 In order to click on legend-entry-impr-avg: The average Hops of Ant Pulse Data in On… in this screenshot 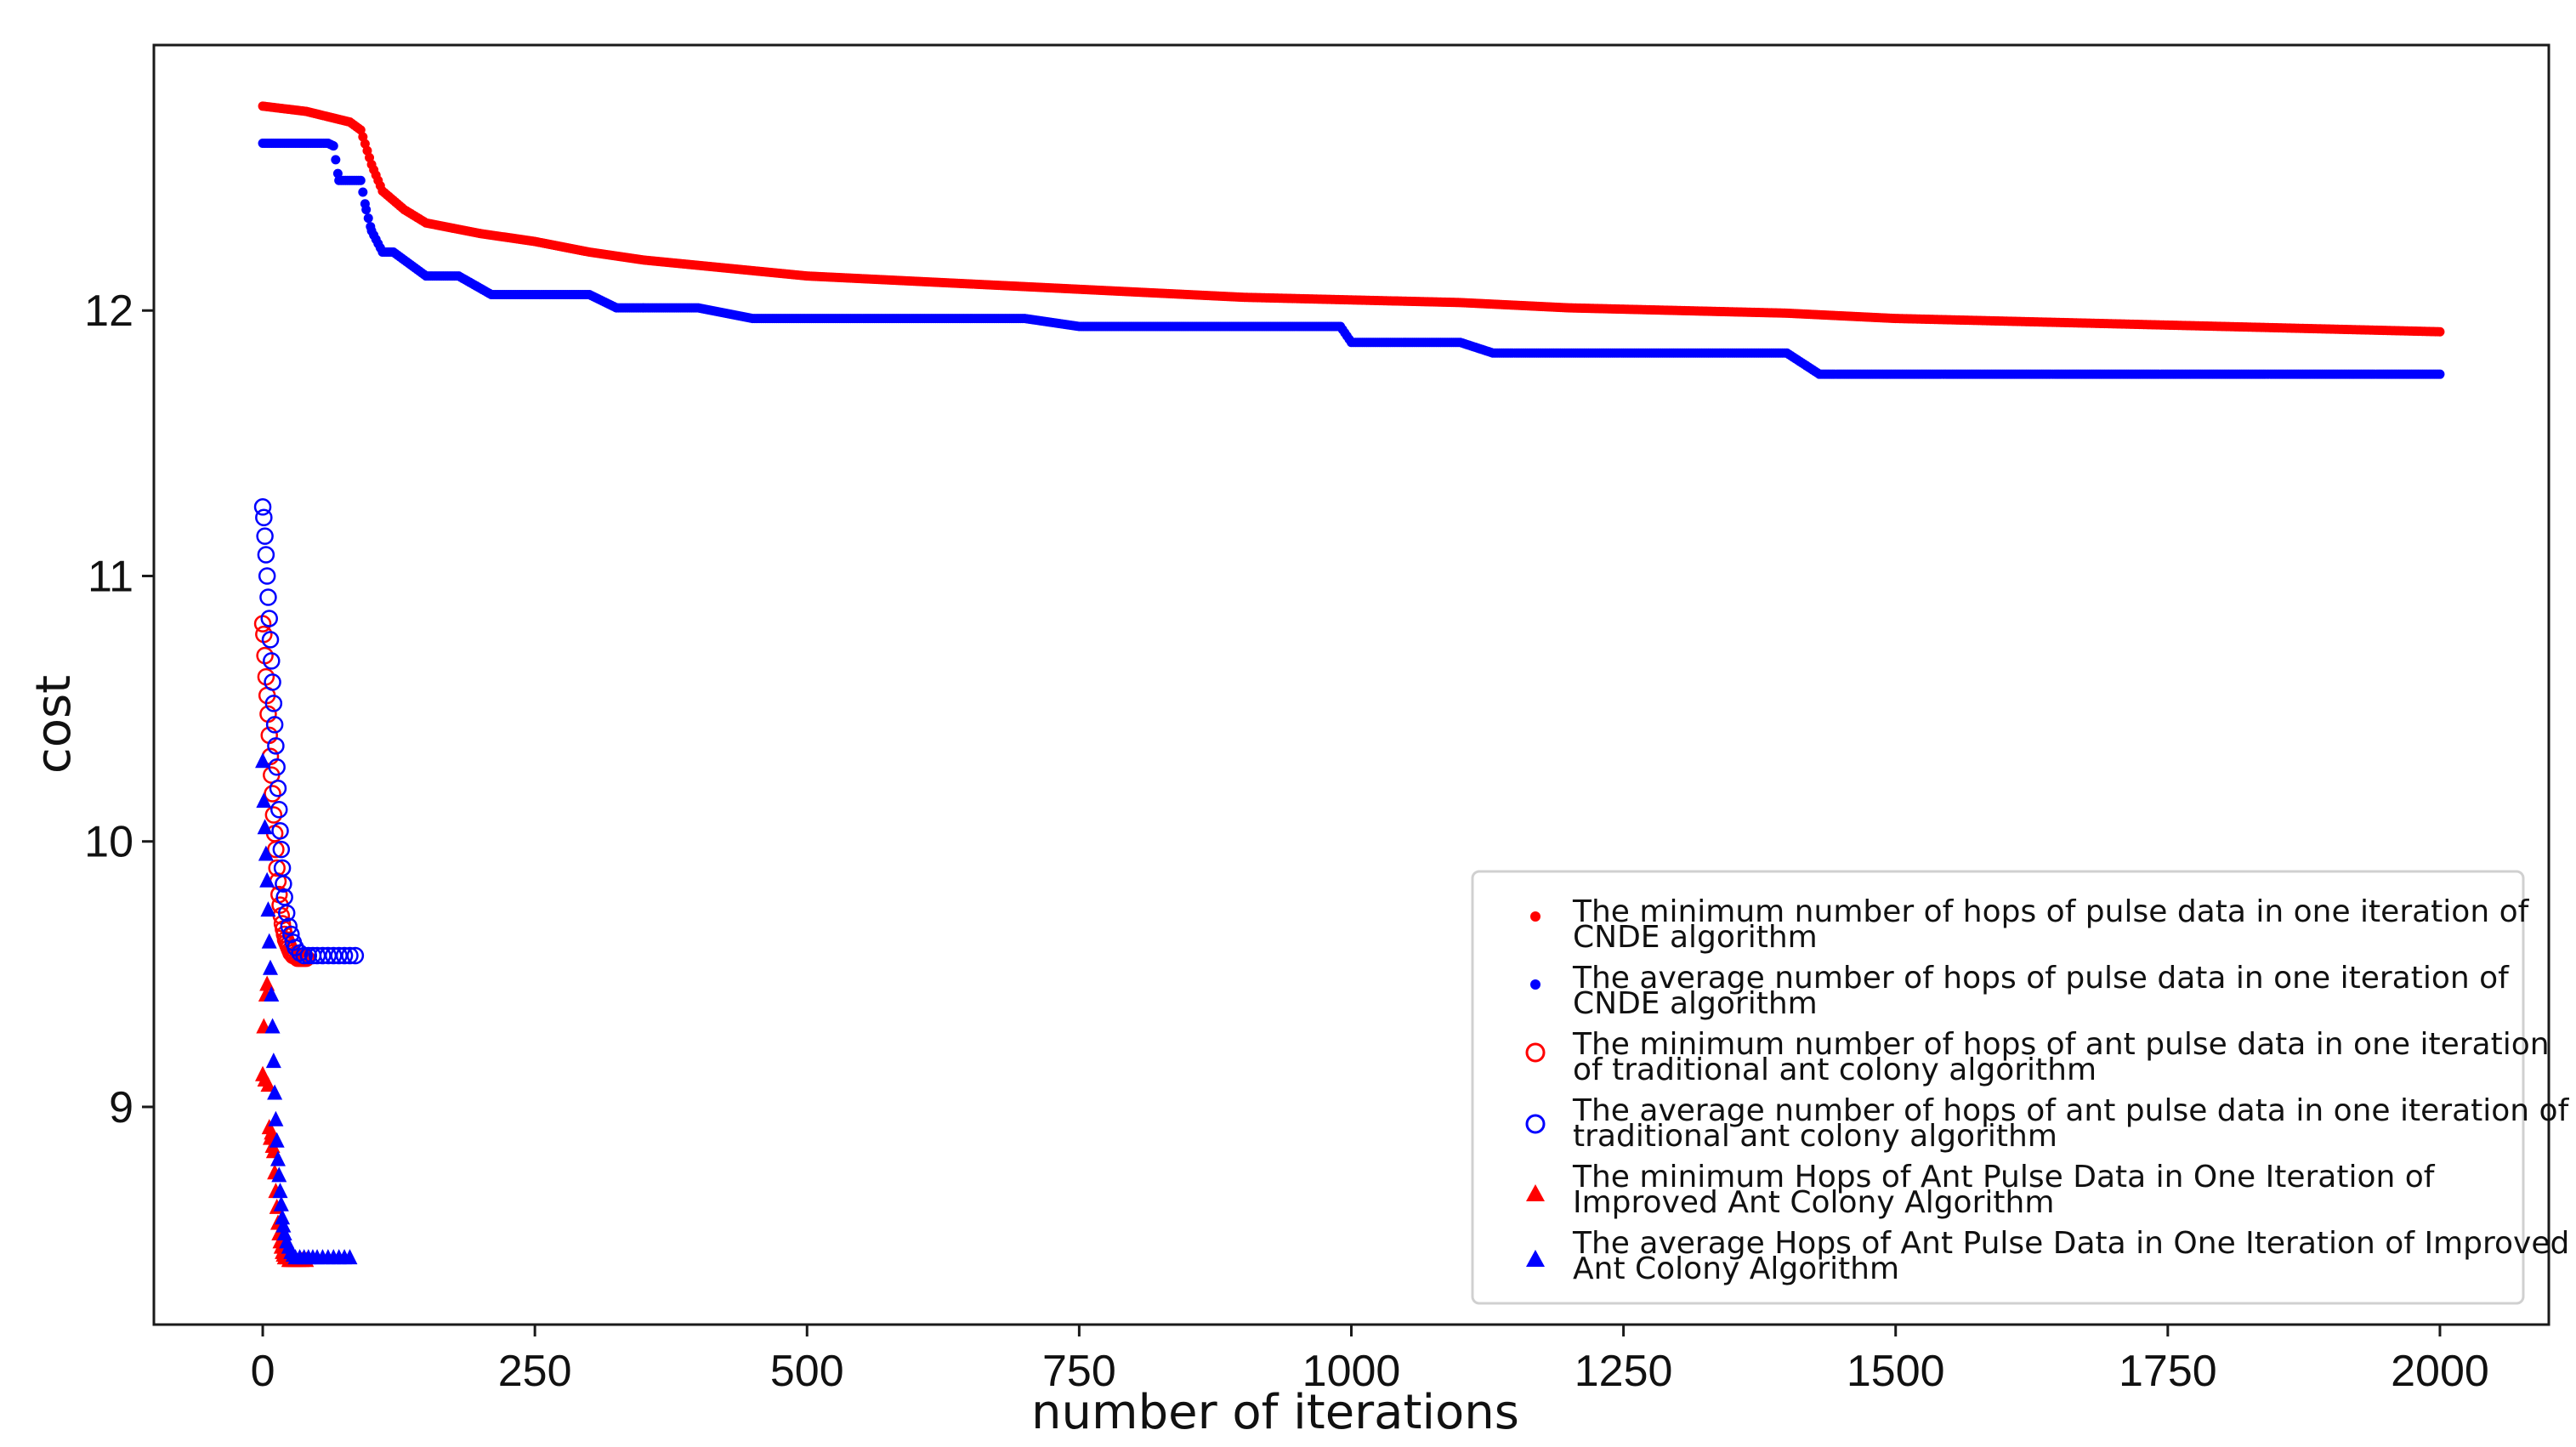, I will do `click(2047, 1256)`.